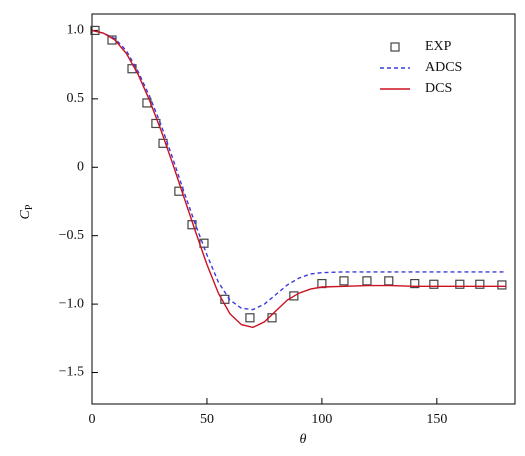 The width and height of the screenshot is (525, 456). I want to click on y-tick-label: 1.0, so click(76, 30).